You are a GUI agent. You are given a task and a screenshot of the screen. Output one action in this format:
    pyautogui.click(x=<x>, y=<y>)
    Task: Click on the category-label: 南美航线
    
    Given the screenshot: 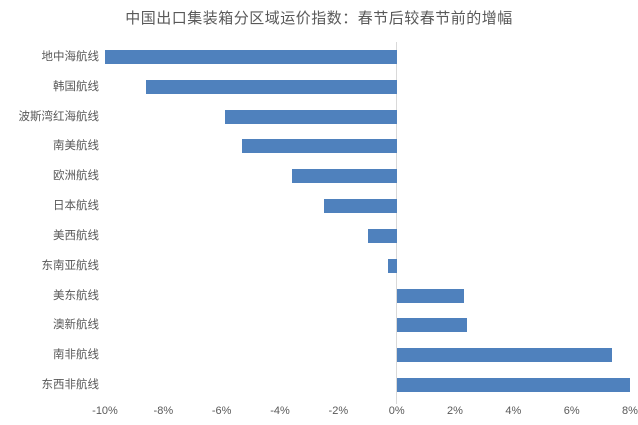 What is the action you would take?
    pyautogui.click(x=76, y=146)
    